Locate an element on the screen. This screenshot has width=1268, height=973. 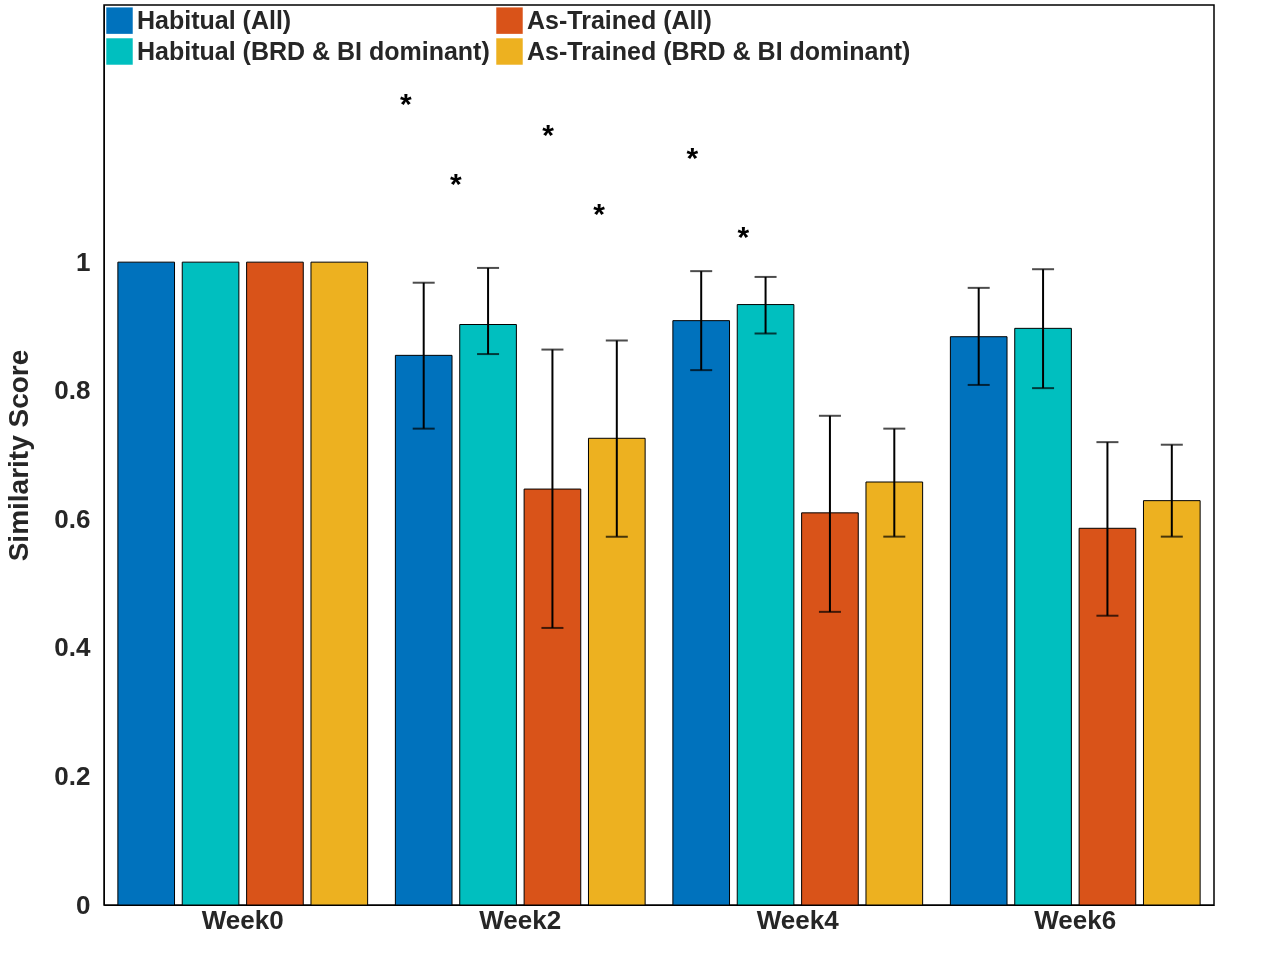
x-tick-label: Week4 is located at coordinates (798, 919).